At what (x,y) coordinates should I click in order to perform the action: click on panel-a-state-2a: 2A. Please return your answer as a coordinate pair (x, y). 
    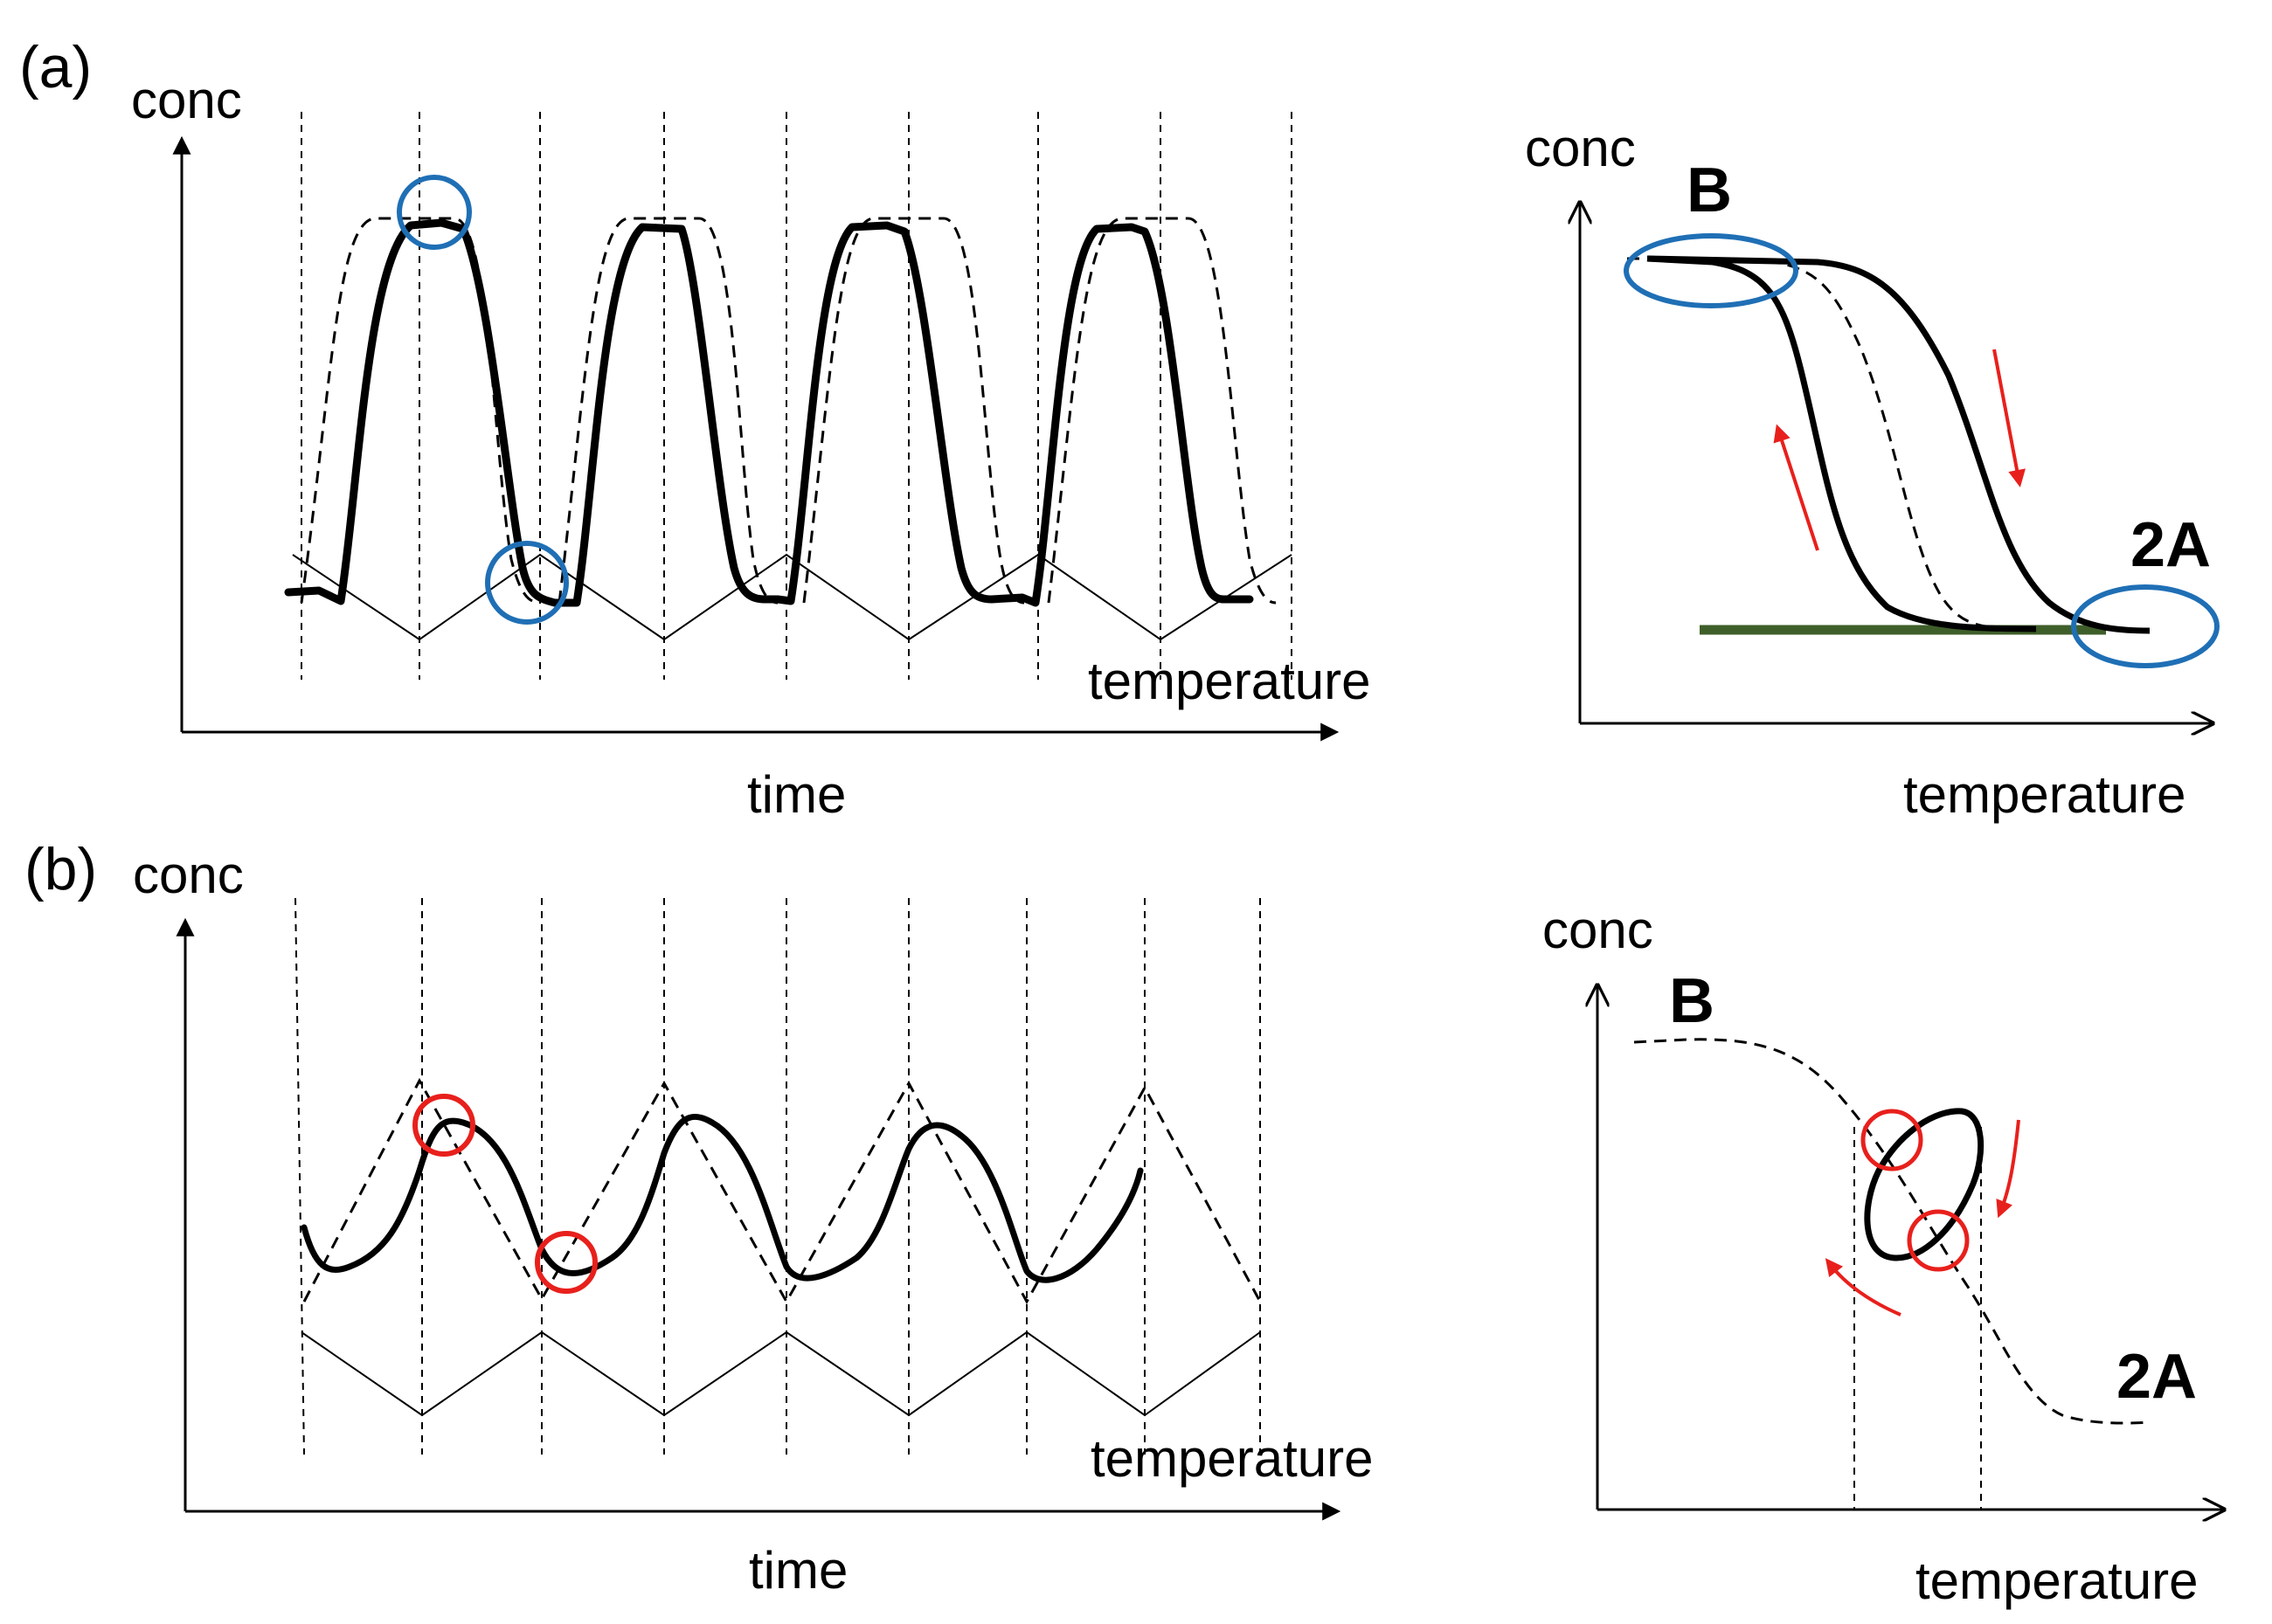
    Looking at the image, I should click on (2170, 545).